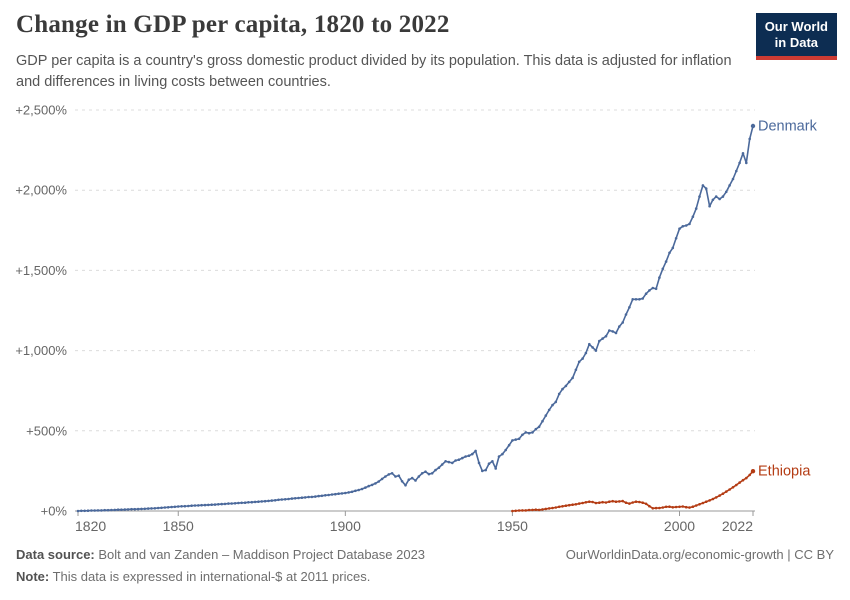 This screenshot has width=850, height=600. What do you see at coordinates (55, 554) in the screenshot?
I see `data-source-label: Data source:` at bounding box center [55, 554].